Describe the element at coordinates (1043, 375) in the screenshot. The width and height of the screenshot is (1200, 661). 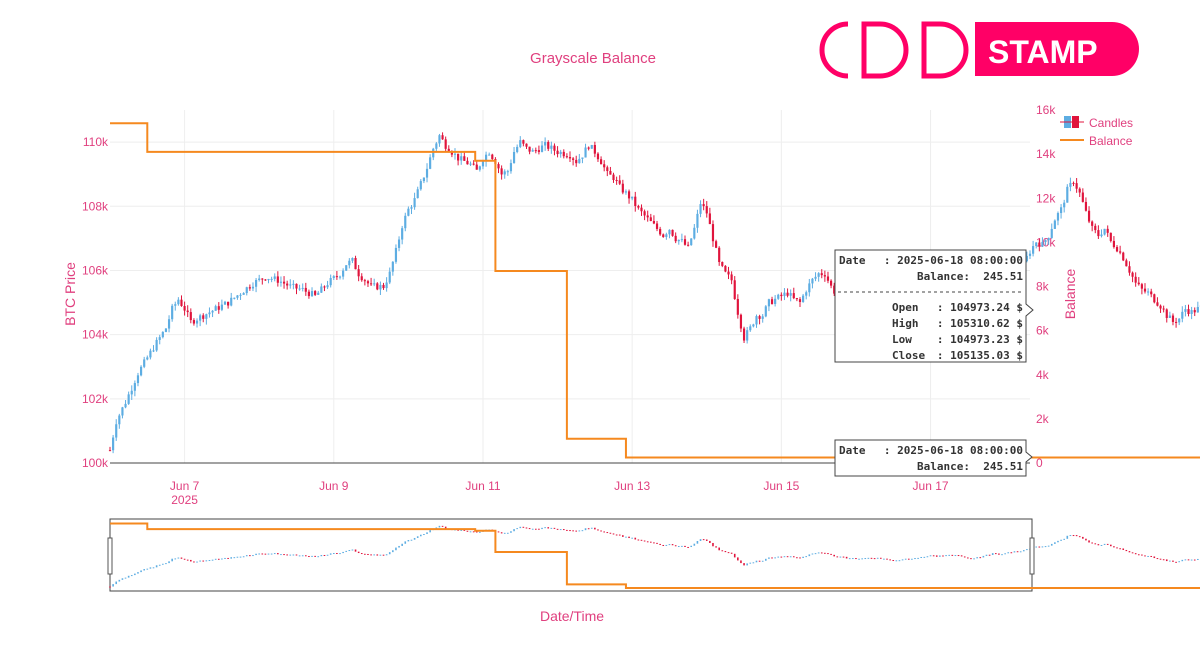
I see `y-right-tick-label: 4k` at that location.